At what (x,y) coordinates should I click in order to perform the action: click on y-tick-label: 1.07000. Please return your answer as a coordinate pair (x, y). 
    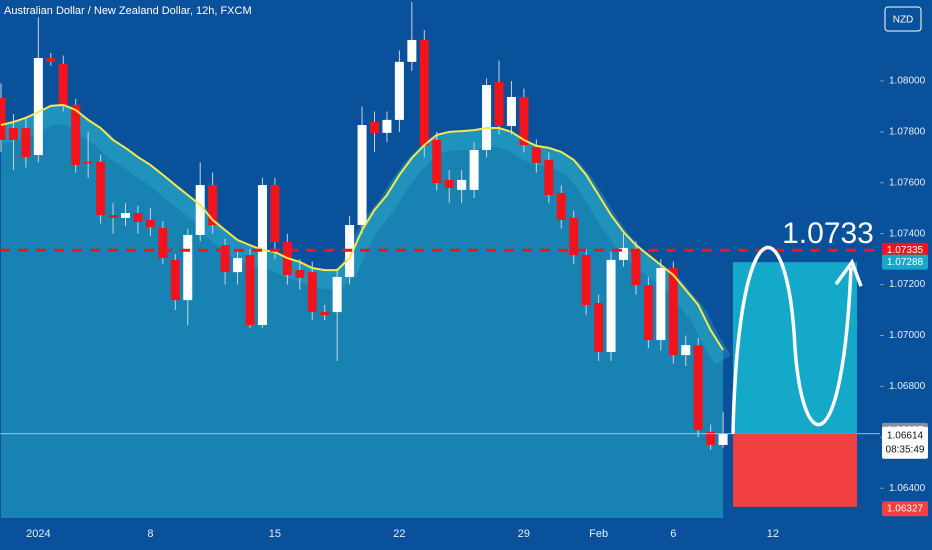
    Looking at the image, I should click on (907, 335).